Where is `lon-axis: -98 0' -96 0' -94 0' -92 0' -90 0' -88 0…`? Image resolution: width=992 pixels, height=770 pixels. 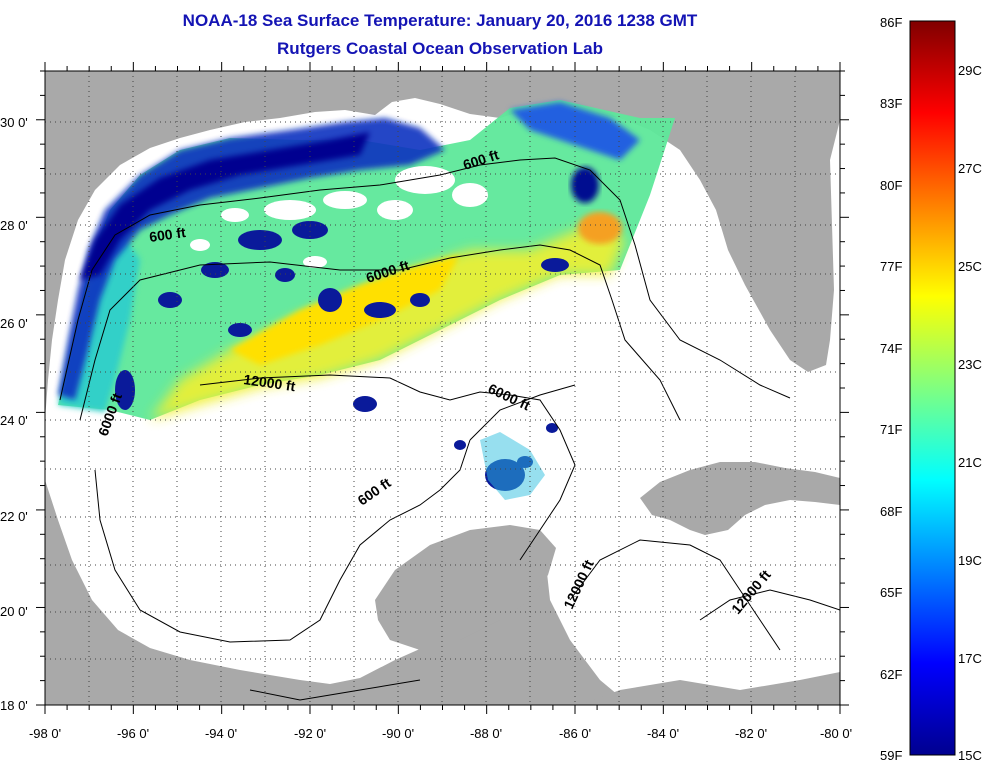
lon-axis: -98 0' -96 0' -94 0' -92 0' -90 0' -88 0… is located at coordinates (440, 733).